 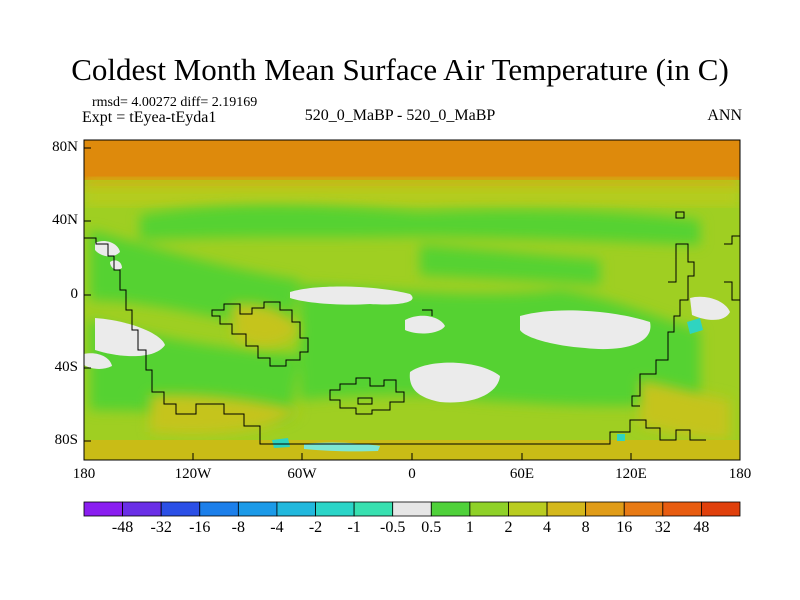 I want to click on y-tick-label: 40S, so click(x=66, y=367).